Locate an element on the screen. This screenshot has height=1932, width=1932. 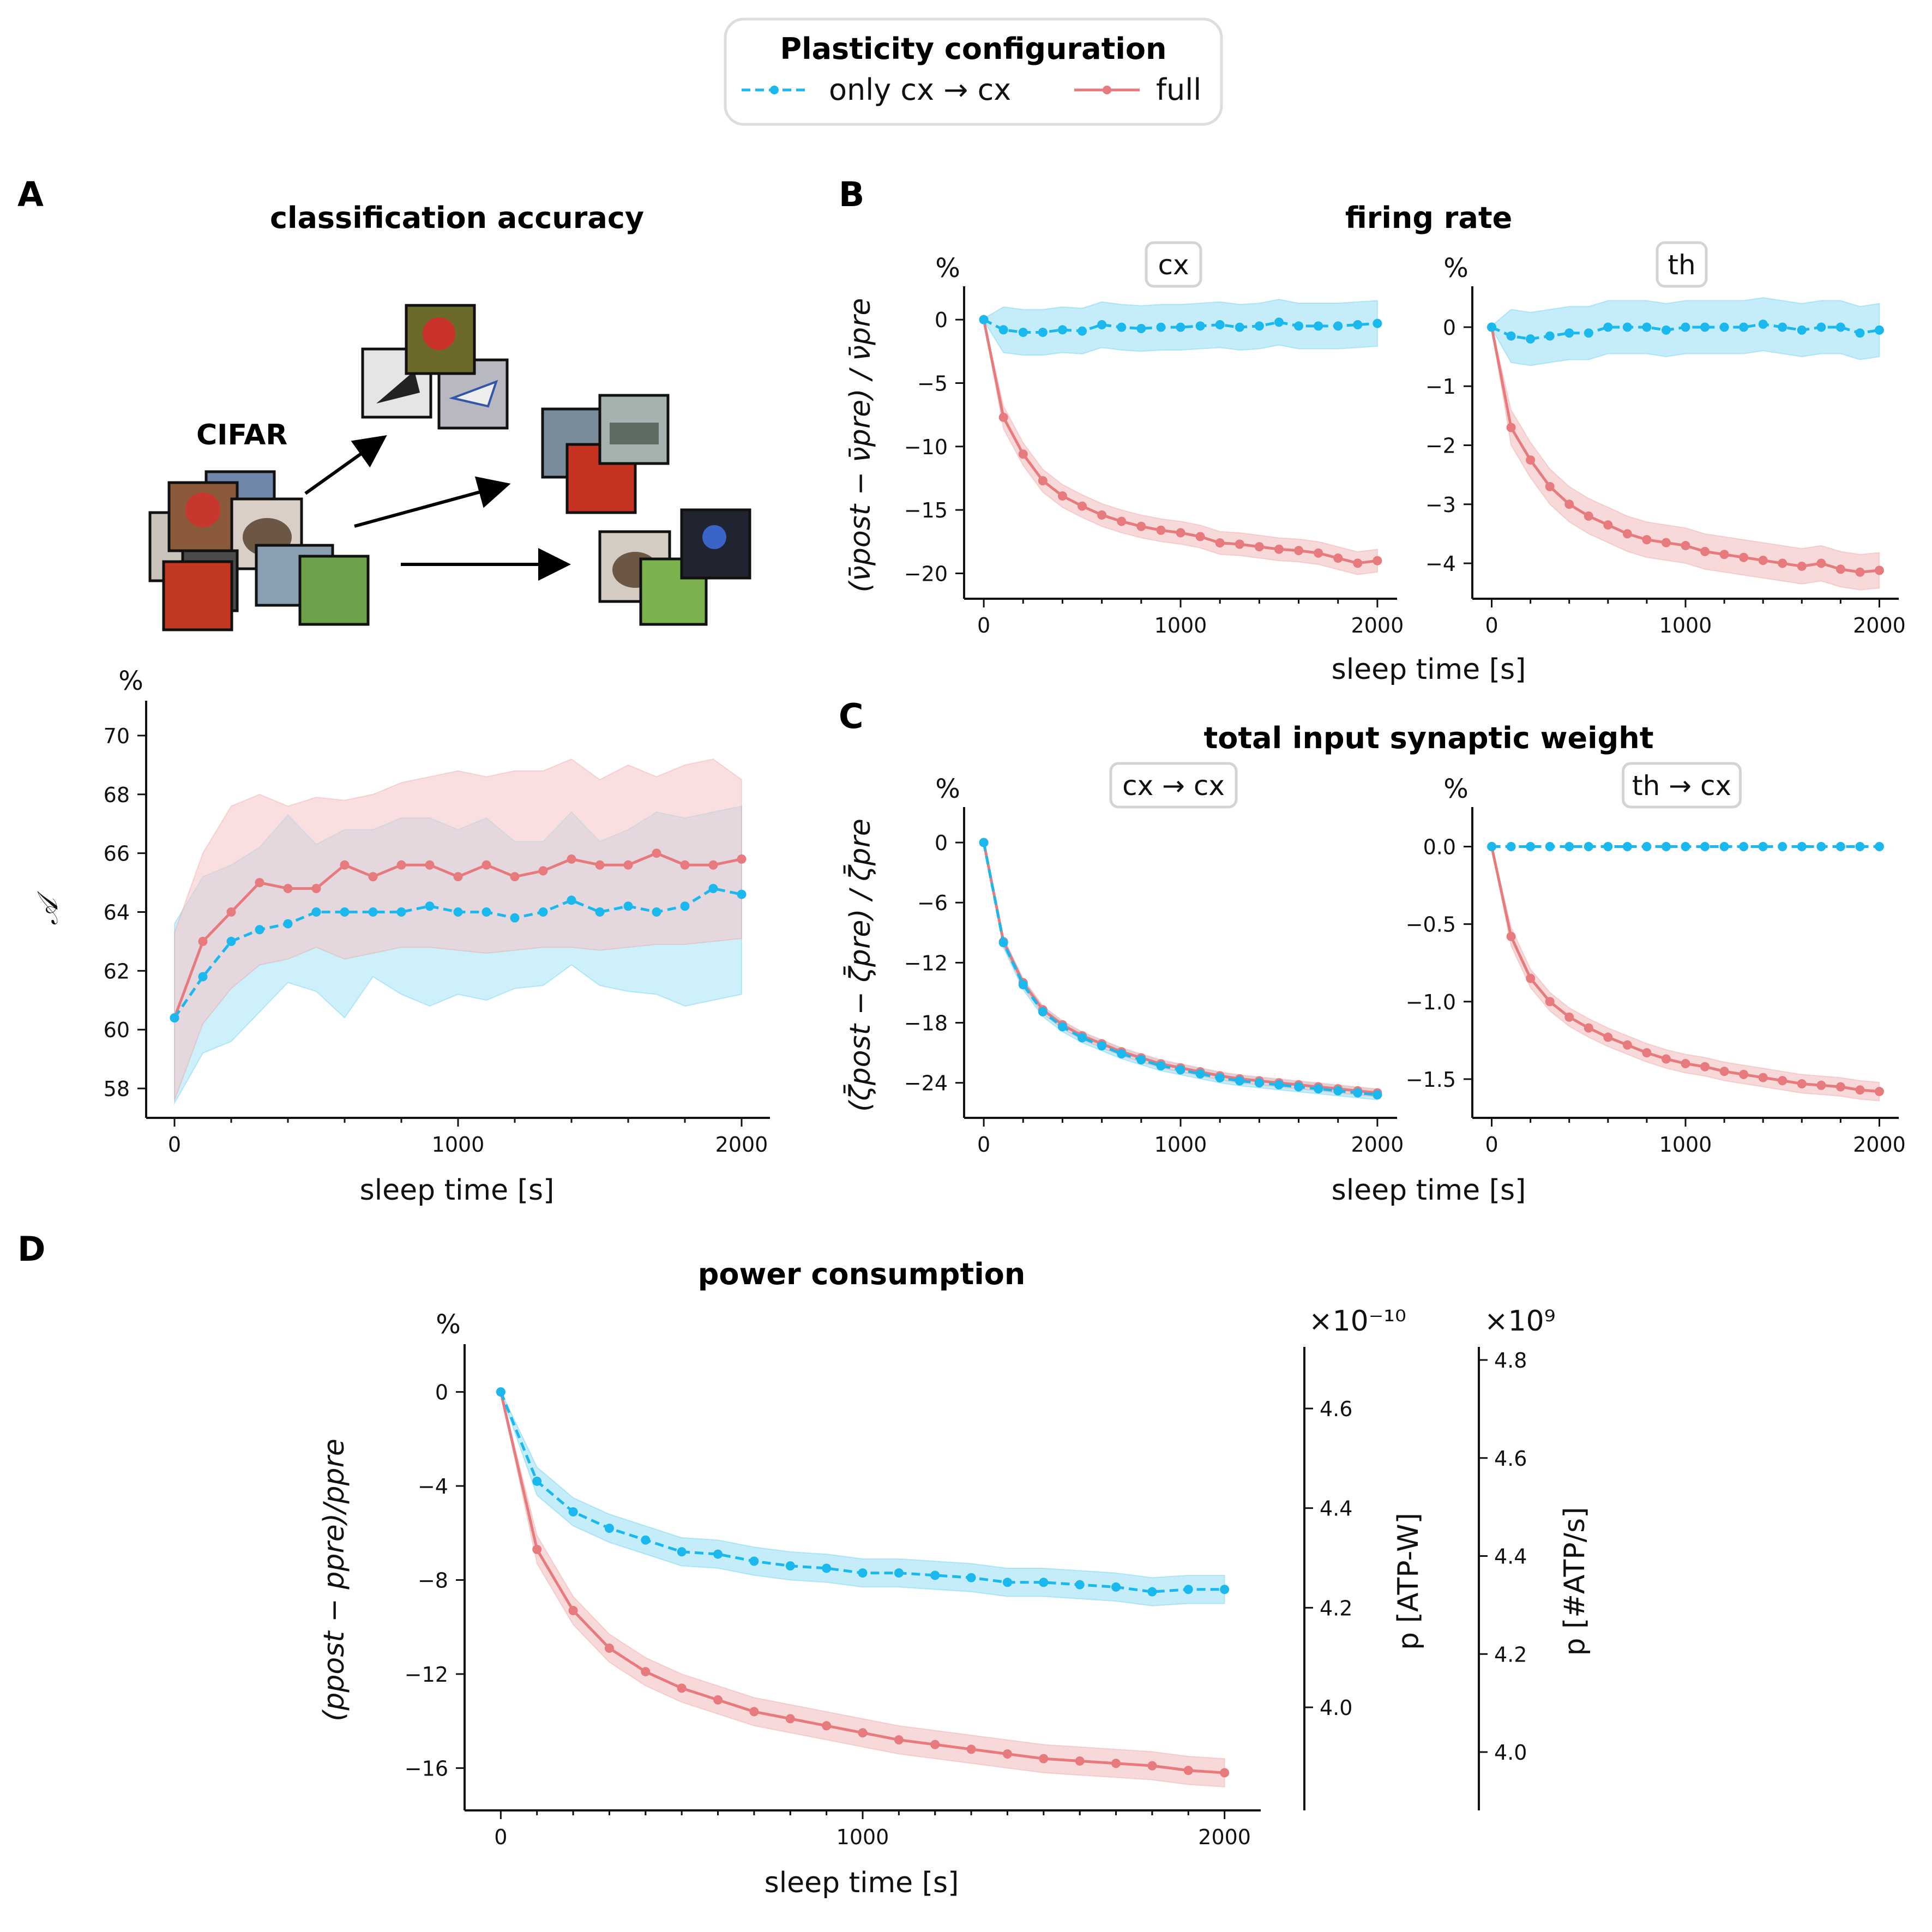
subtitle-label: cx is located at coordinates (1173, 265).